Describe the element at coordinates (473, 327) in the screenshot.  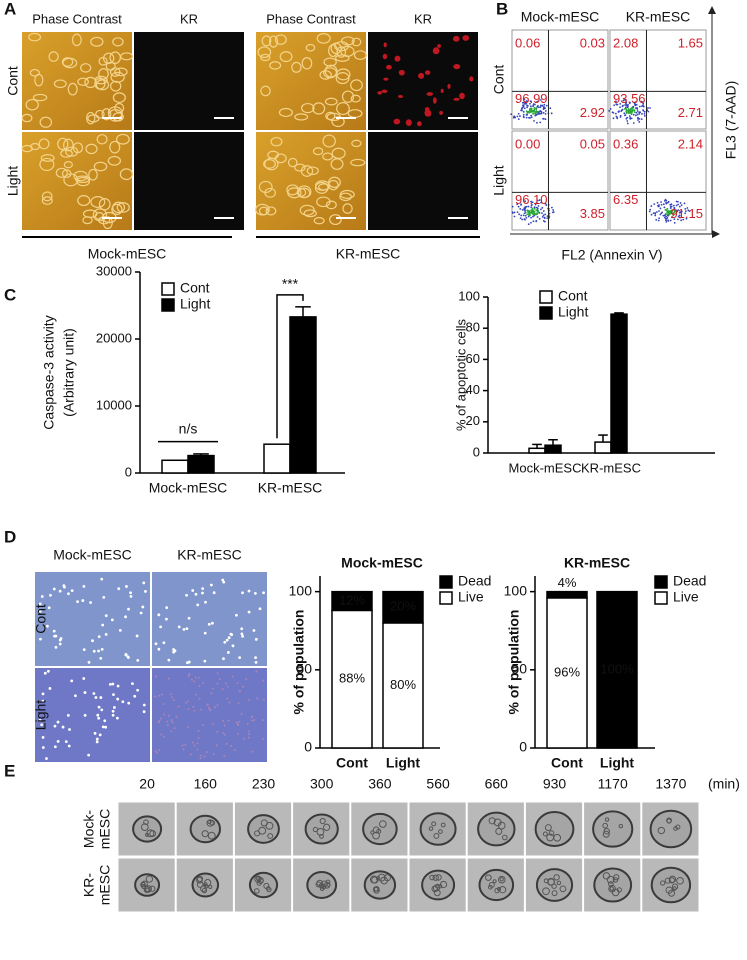
I see `y-tick-label: 80` at that location.